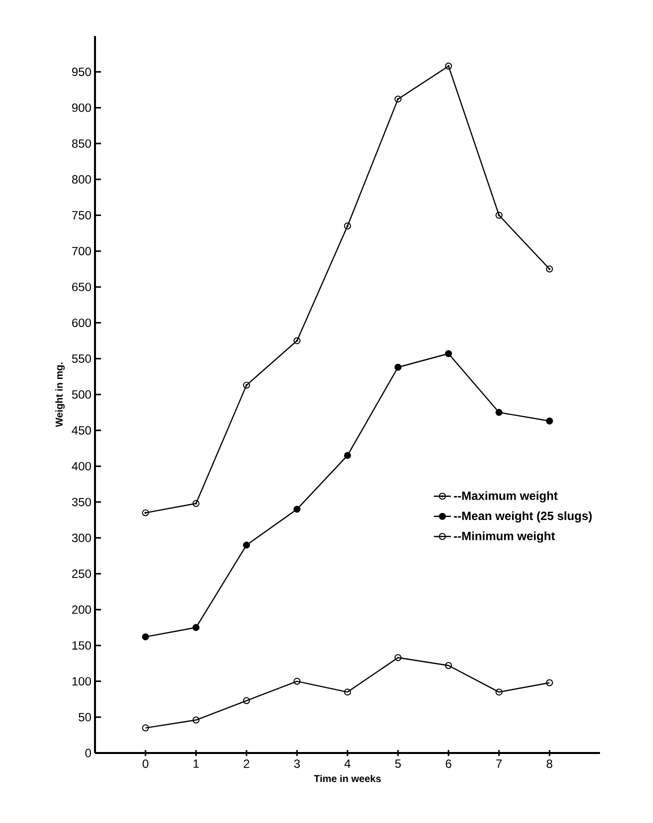  What do you see at coordinates (82, 323) in the screenshot?
I see `y-tick-label: 600` at bounding box center [82, 323].